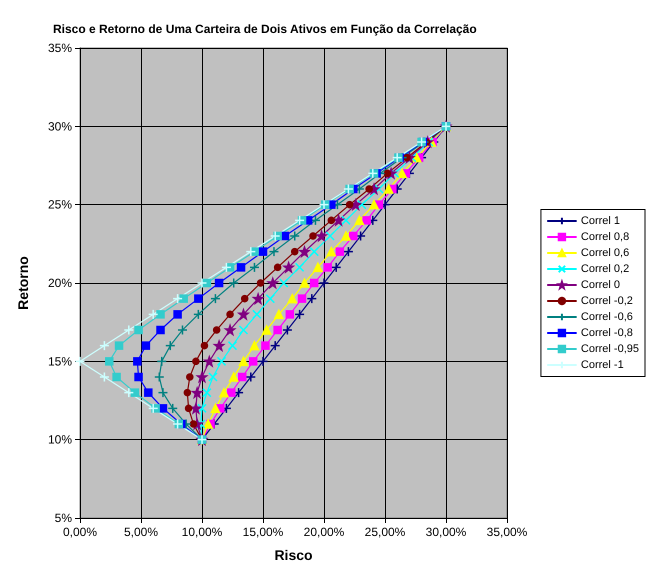 This screenshot has height=586, width=655. Describe the element at coordinates (600, 221) in the screenshot. I see `legend-label: Correl 1` at that location.